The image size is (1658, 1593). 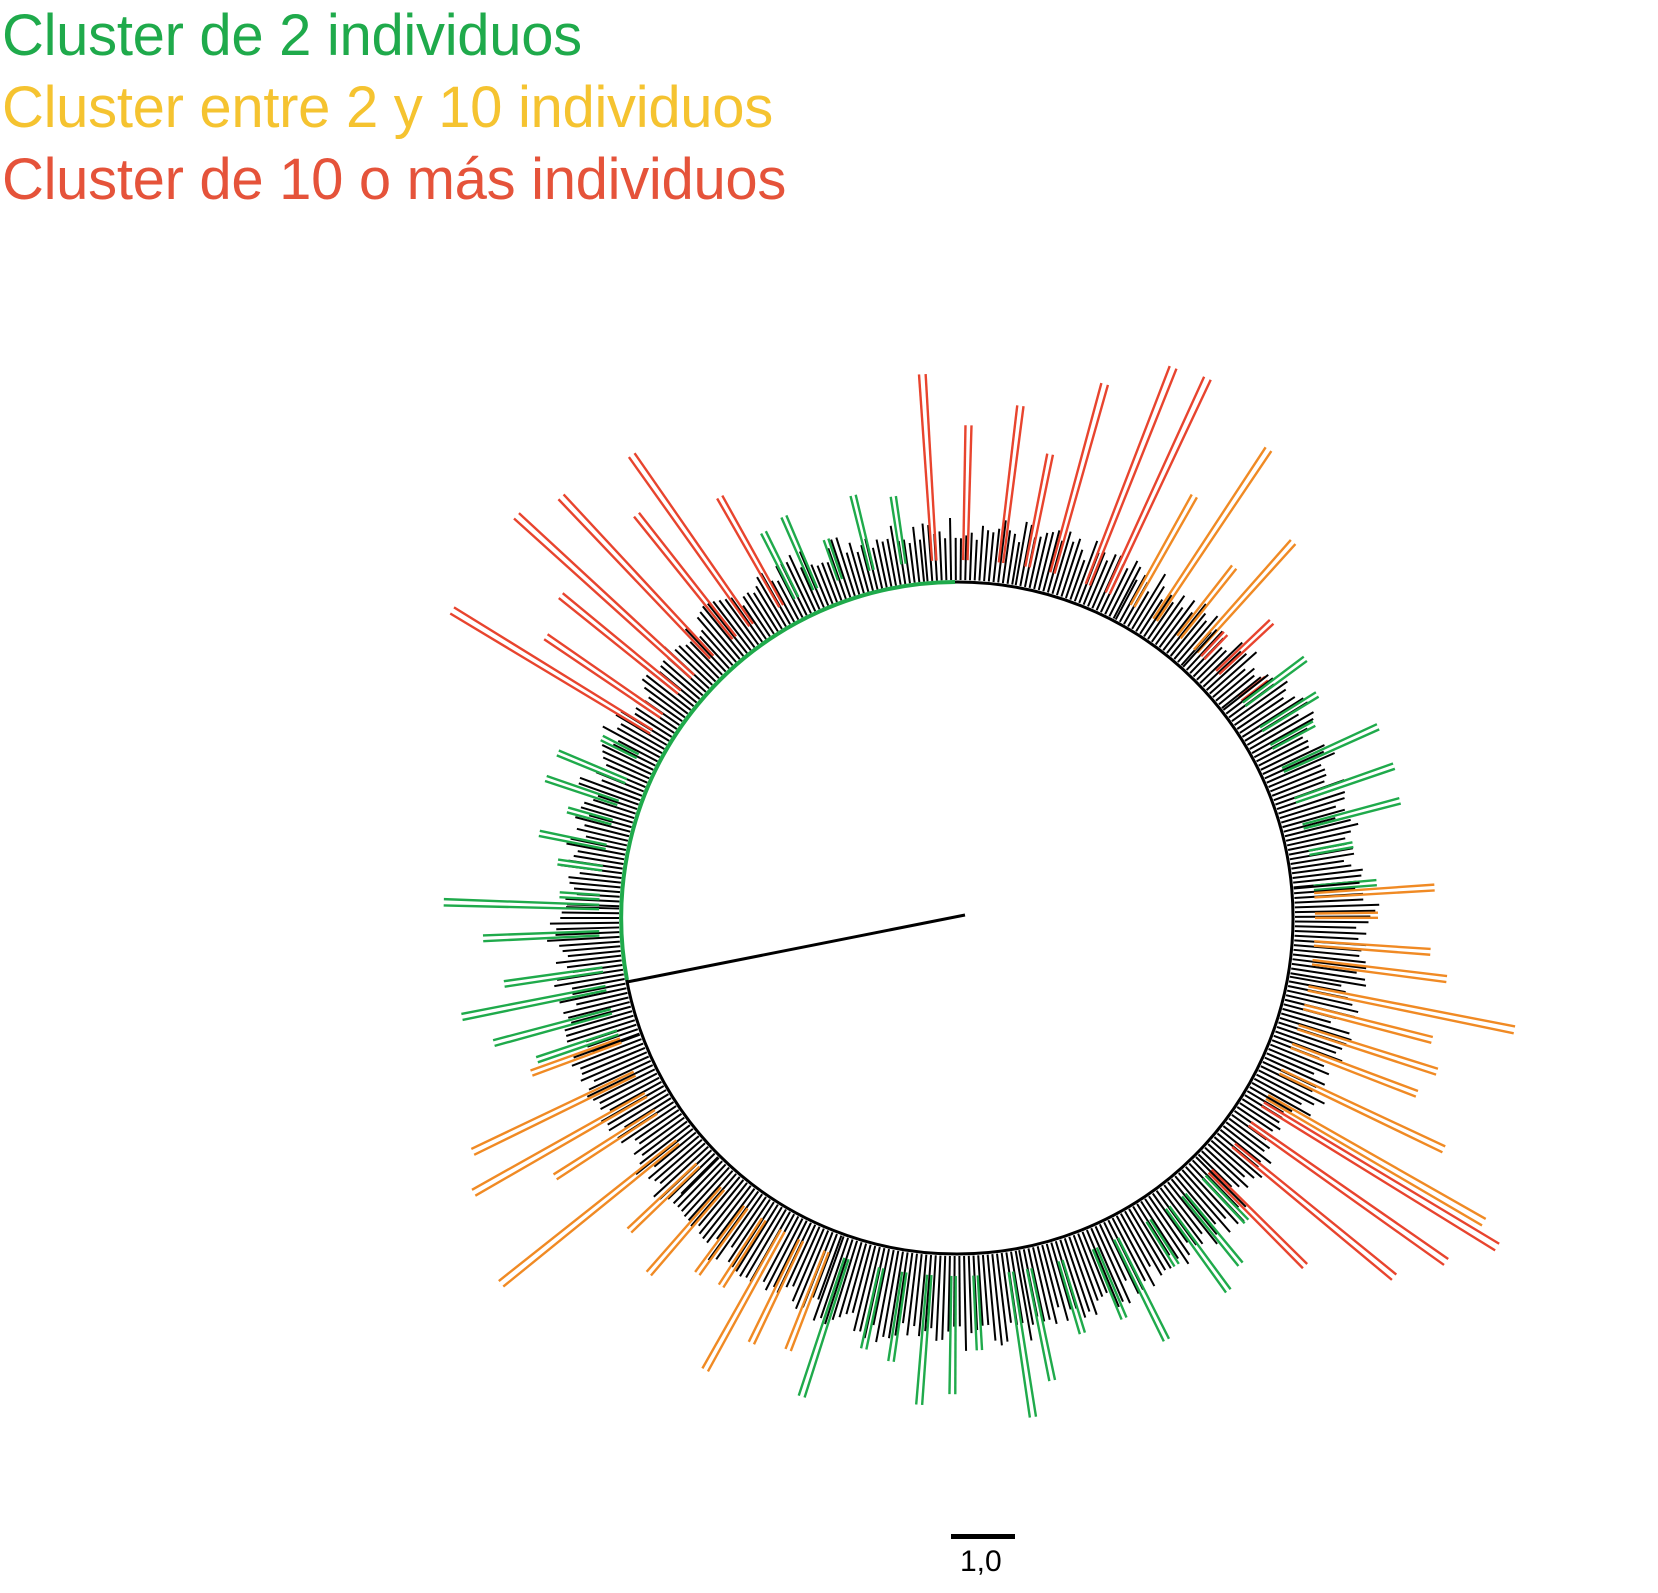 I want to click on tree-root-branch, so click(x=796, y=948).